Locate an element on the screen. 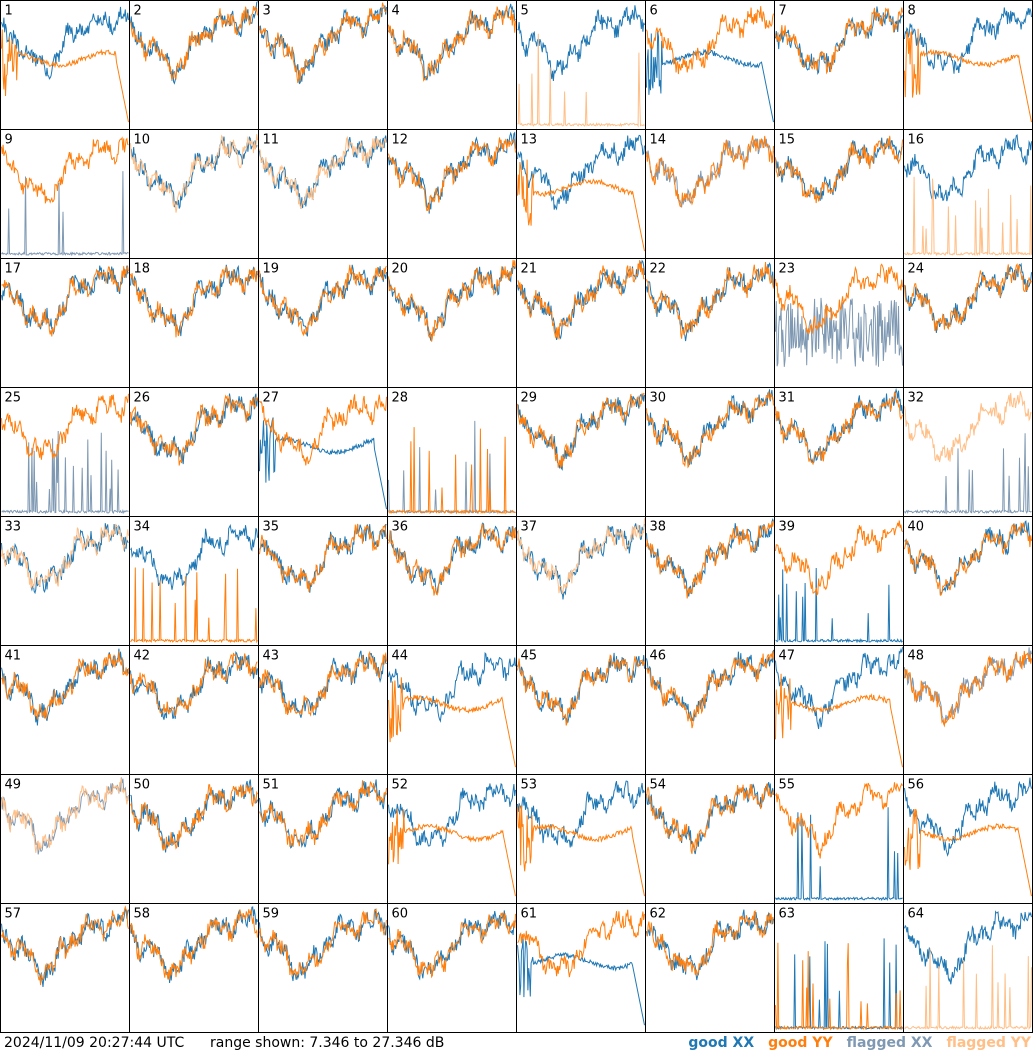 The image size is (1033, 1053). panel-8: 8 is located at coordinates (968, 65).